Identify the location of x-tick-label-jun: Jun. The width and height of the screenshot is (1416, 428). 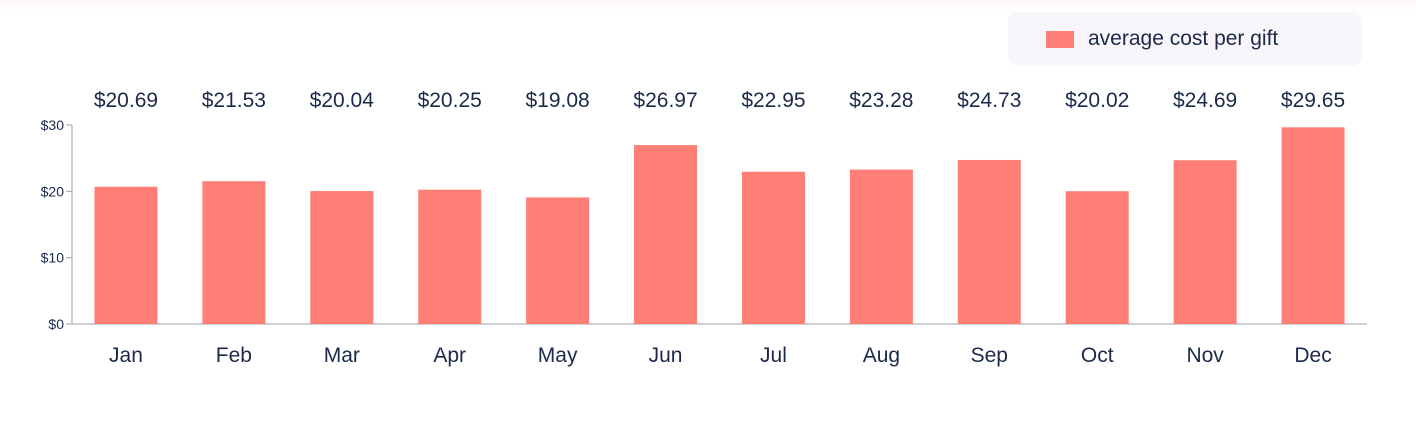
(666, 355).